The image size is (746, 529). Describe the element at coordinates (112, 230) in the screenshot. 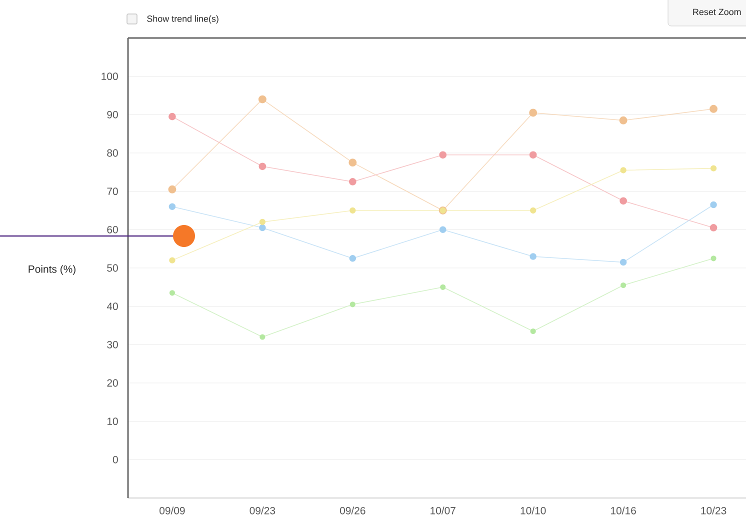

I see `y-tick-label: 60` at that location.